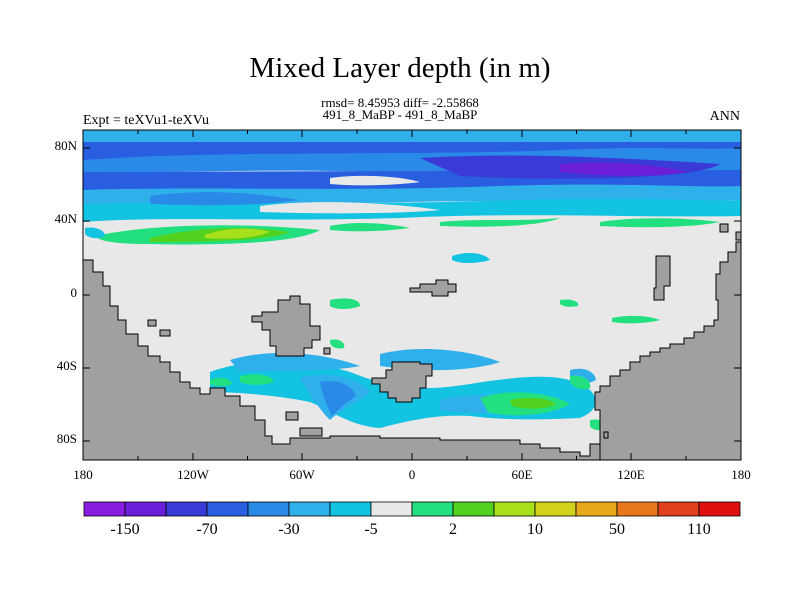 The height and width of the screenshot is (600, 800). What do you see at coordinates (522, 474) in the screenshot?
I see `lon-tick-label: 60E` at bounding box center [522, 474].